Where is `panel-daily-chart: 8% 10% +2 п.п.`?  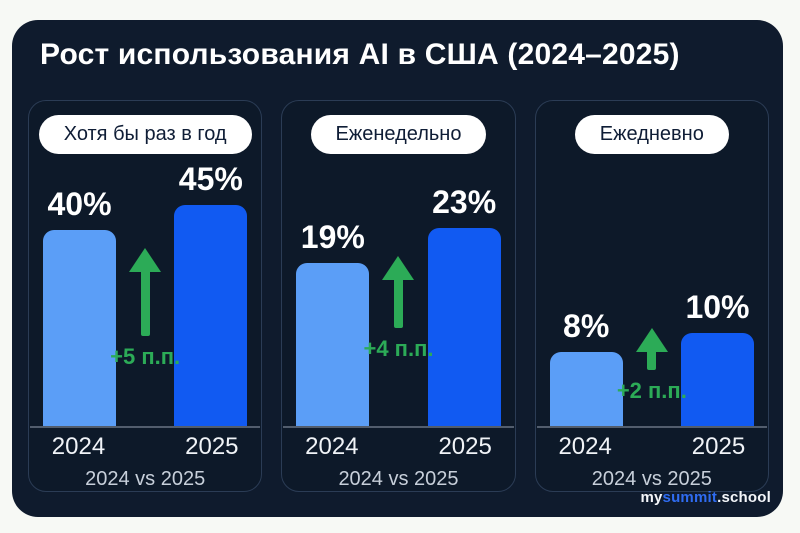 panel-daily-chart: 8% 10% +2 п.п. is located at coordinates (651, 291).